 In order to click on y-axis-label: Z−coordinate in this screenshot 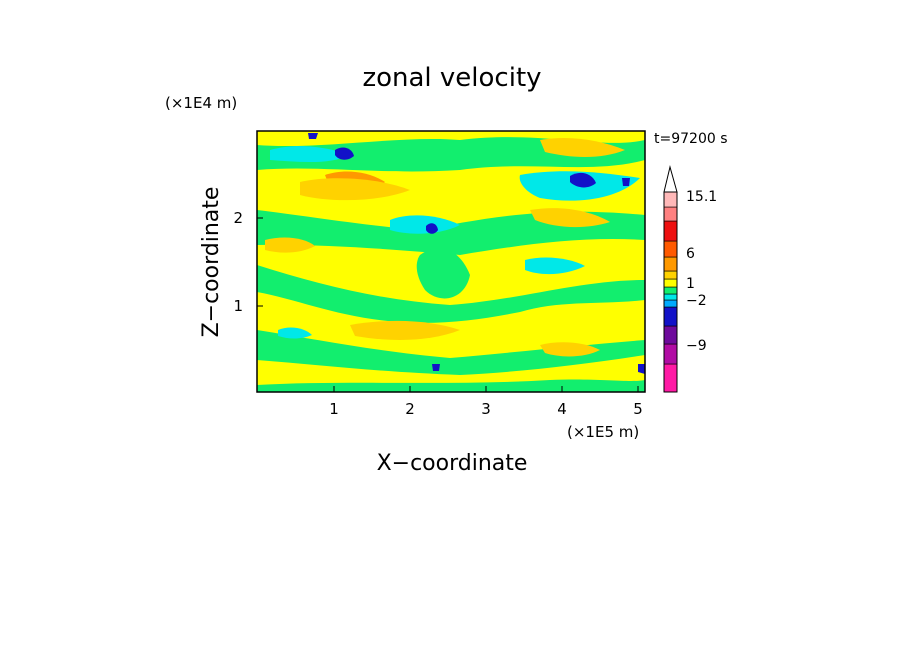, I will do `click(211, 262)`.